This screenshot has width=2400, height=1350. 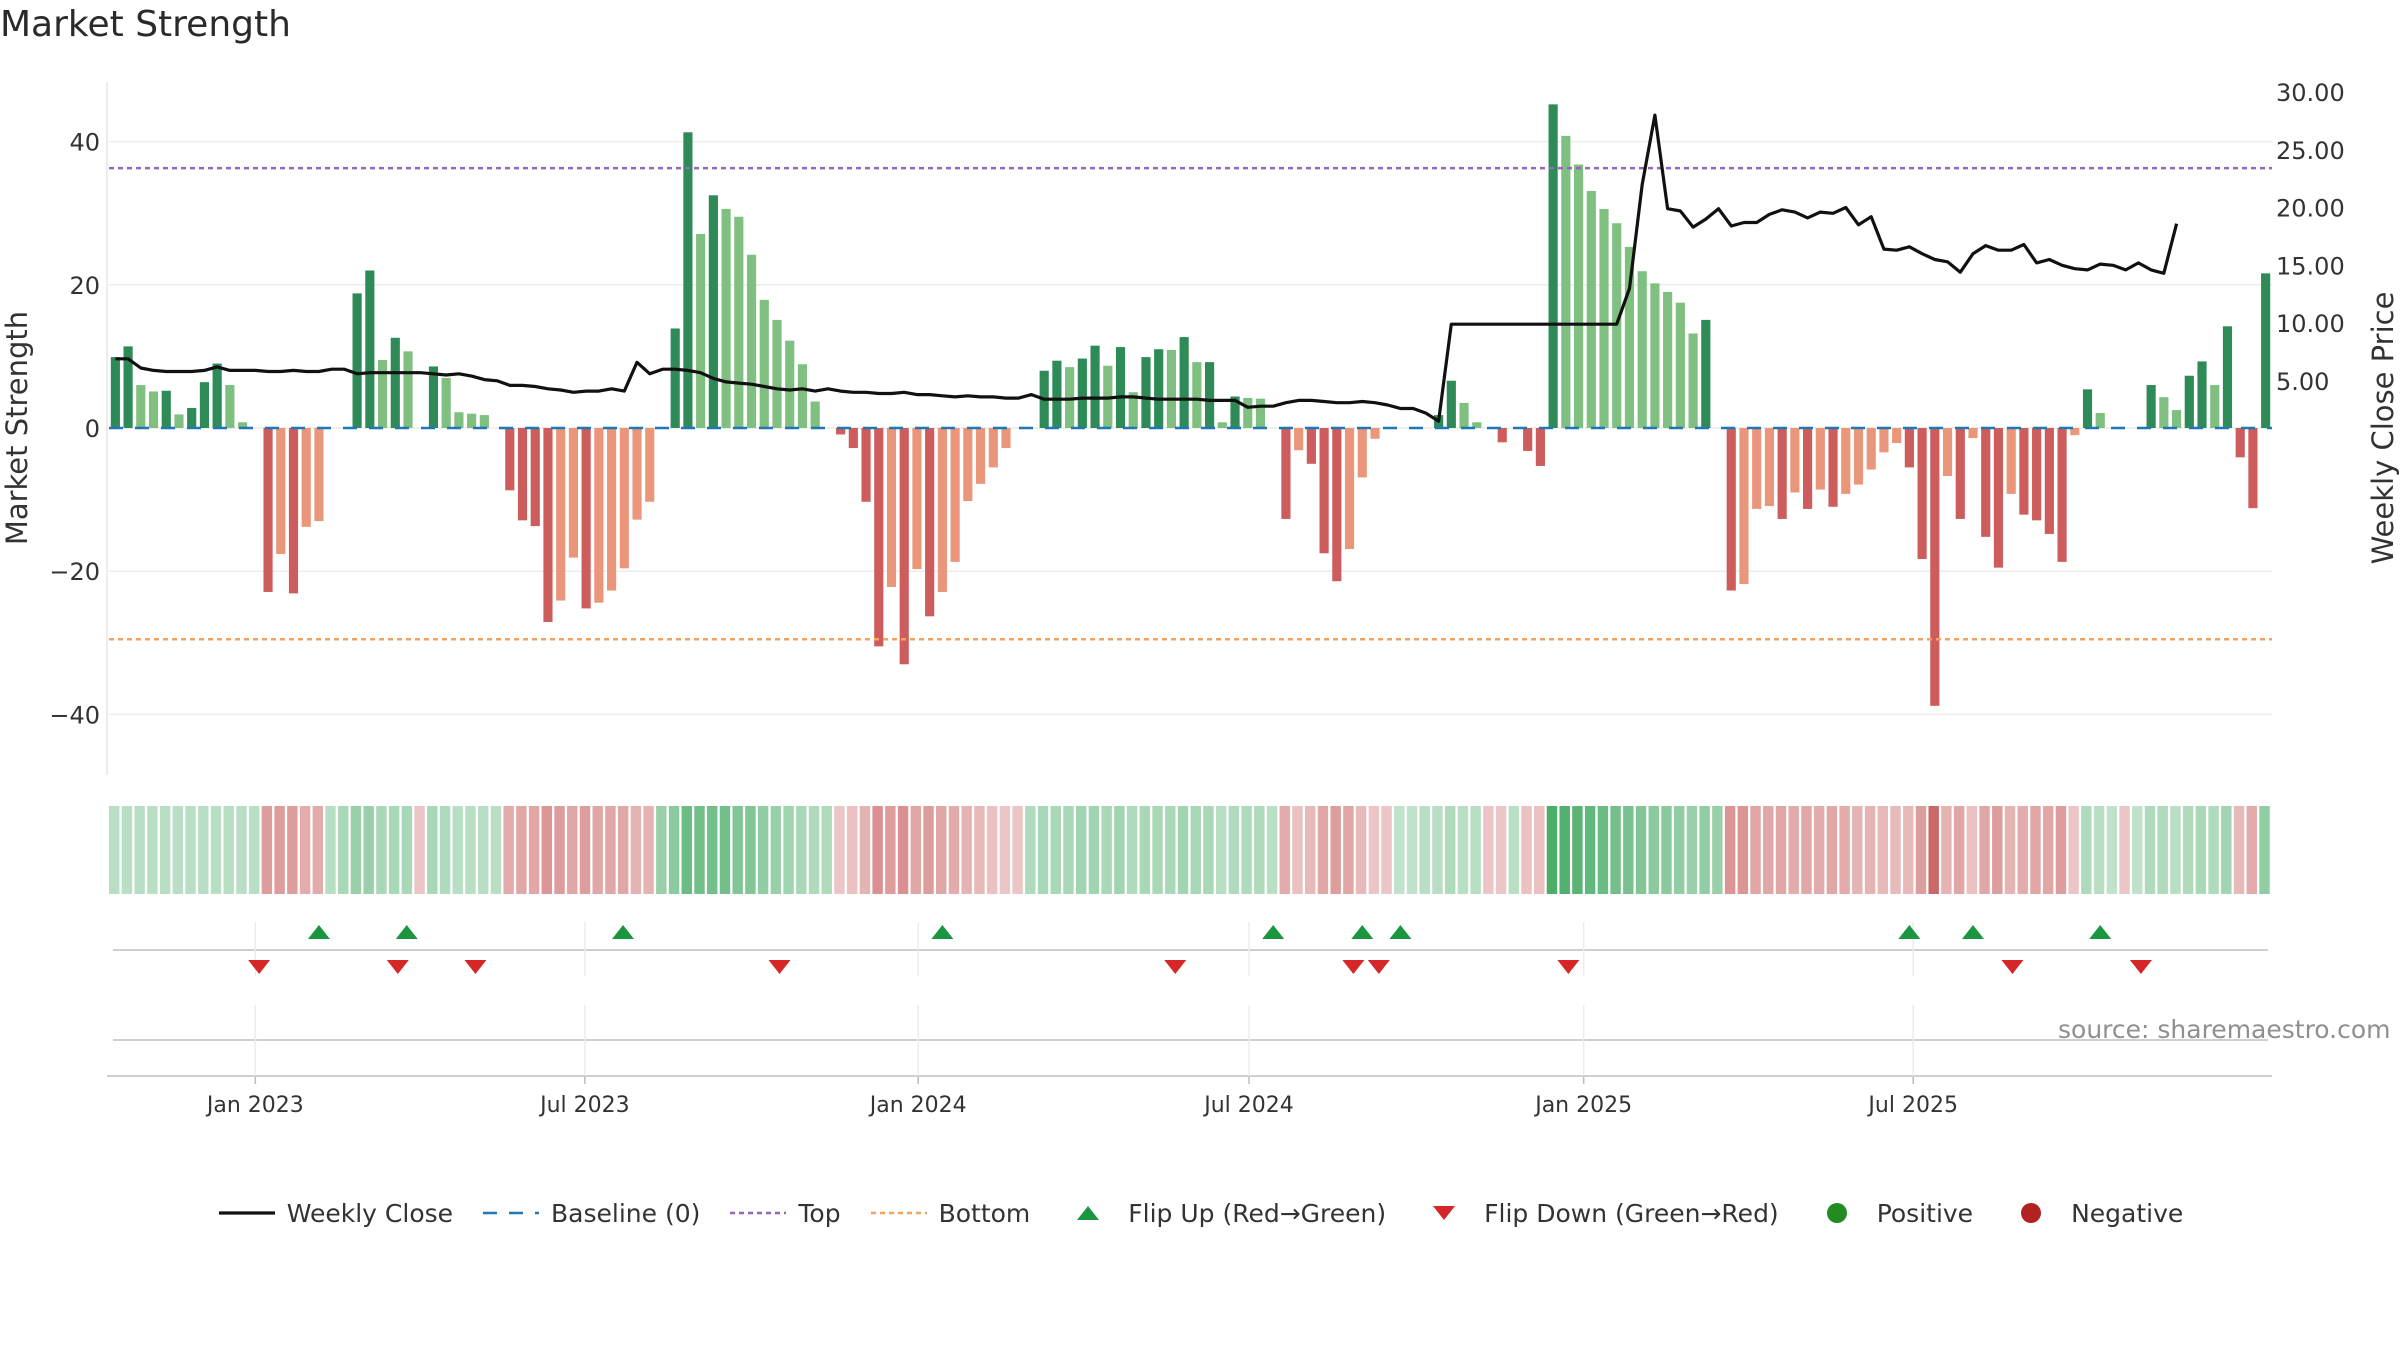 I want to click on legend-label: Flip Down (Green→Red), so click(x=1631, y=1213).